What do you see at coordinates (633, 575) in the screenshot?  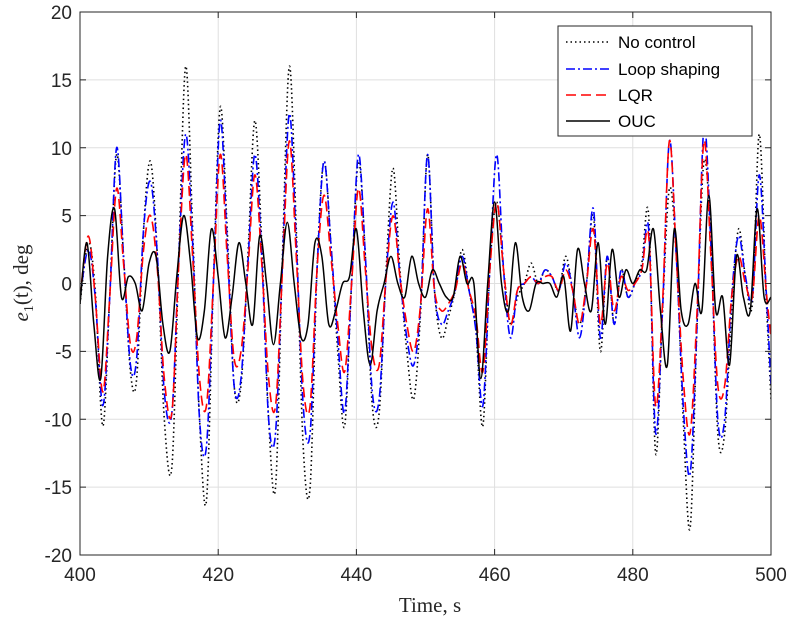 I see `x-tick-label-480: 480` at bounding box center [633, 575].